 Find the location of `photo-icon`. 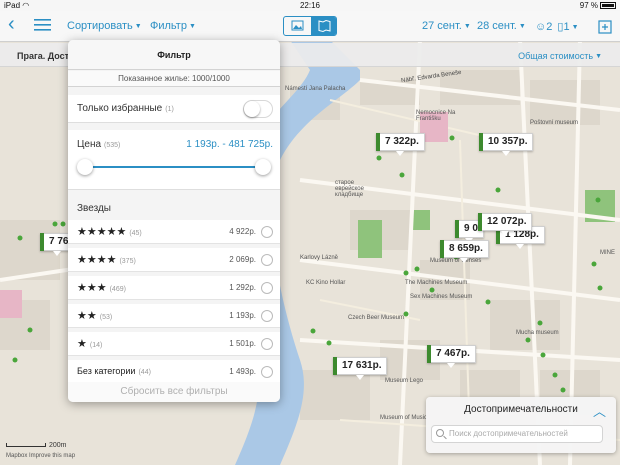

photo-icon is located at coordinates (297, 25).